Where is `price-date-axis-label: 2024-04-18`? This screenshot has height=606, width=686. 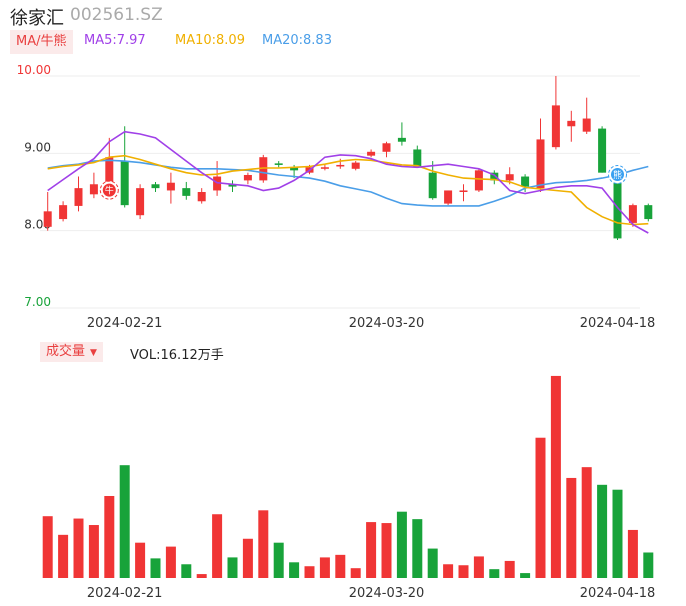 price-date-axis-label: 2024-04-18 is located at coordinates (618, 323).